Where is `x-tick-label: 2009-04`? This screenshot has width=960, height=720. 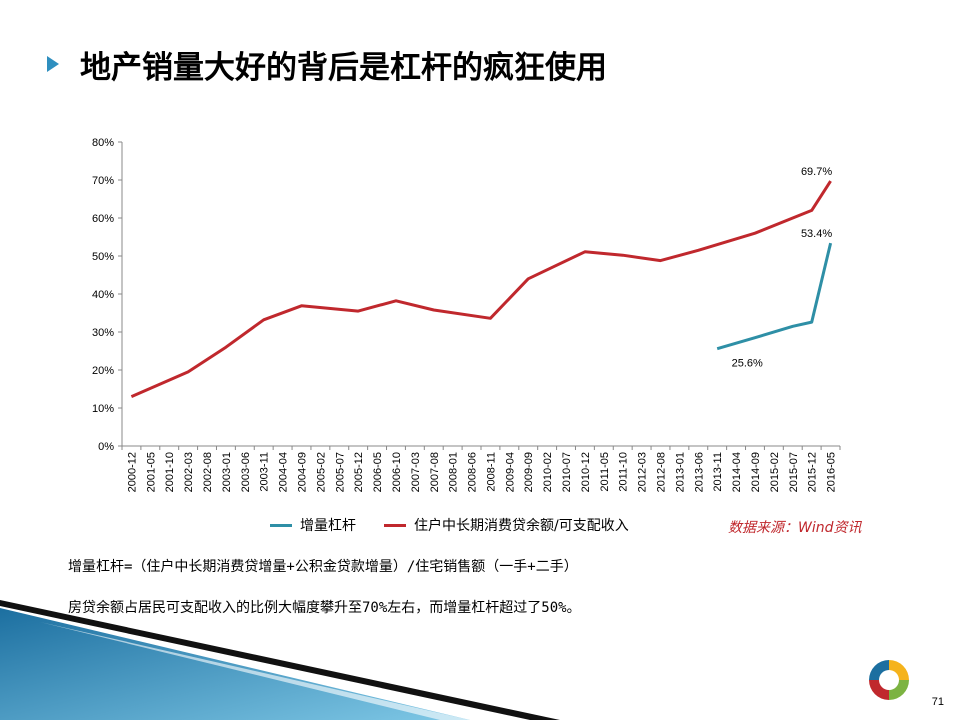
x-tick-label: 2009-04 is located at coordinates (510, 472).